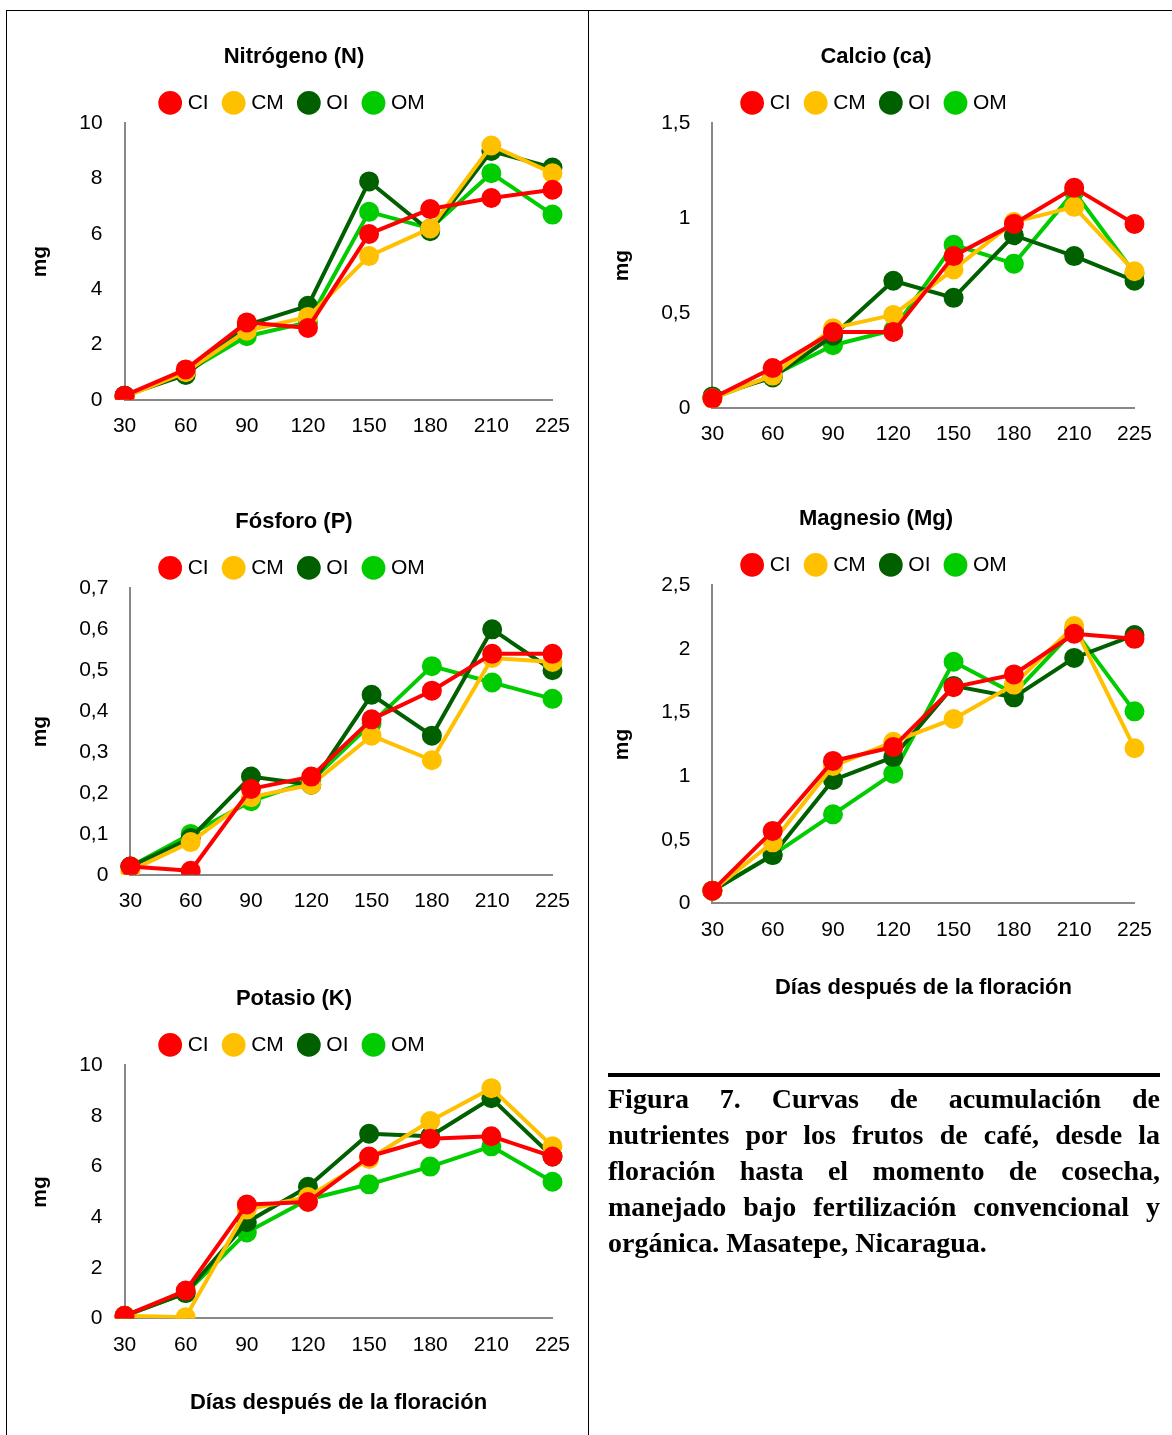 The image size is (1172, 1435). I want to click on chart-title: Nitrógeno (N), so click(294, 56).